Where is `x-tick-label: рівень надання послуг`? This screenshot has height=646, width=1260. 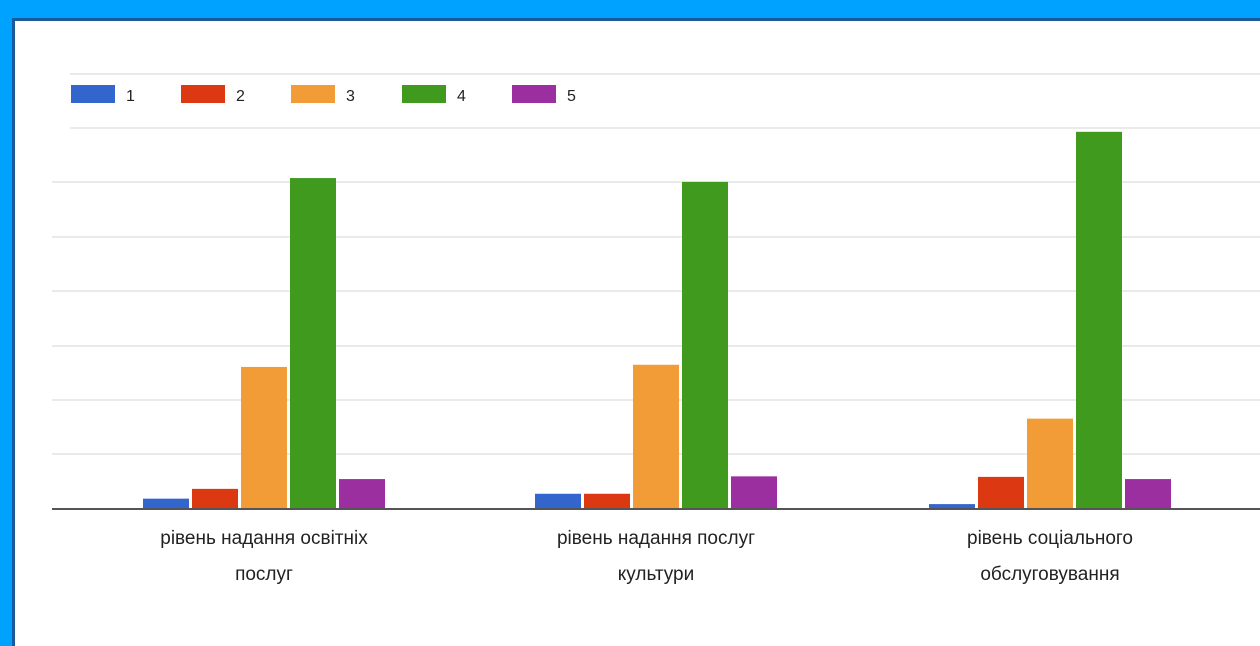
x-tick-label: рівень надання послуг is located at coordinates (656, 538).